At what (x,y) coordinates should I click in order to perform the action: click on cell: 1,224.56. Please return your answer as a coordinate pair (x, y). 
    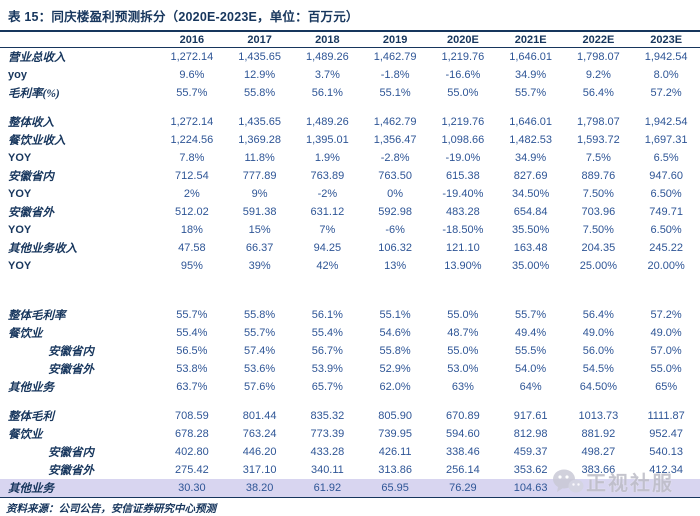
    Looking at the image, I should click on (192, 140).